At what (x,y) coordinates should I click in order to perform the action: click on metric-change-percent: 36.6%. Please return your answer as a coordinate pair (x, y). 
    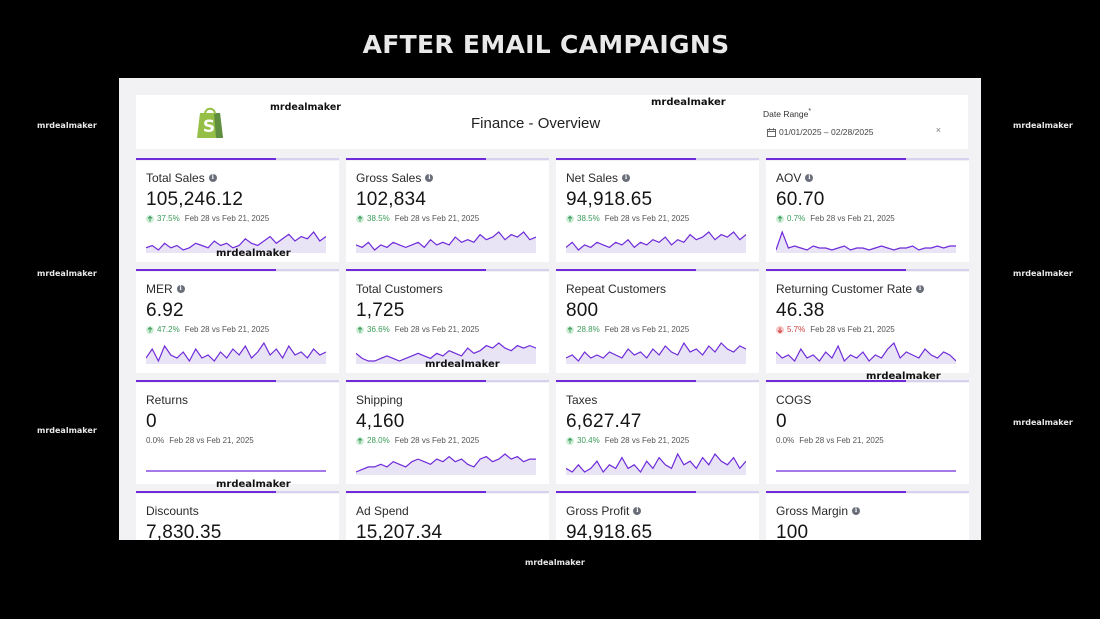
    Looking at the image, I should click on (378, 329).